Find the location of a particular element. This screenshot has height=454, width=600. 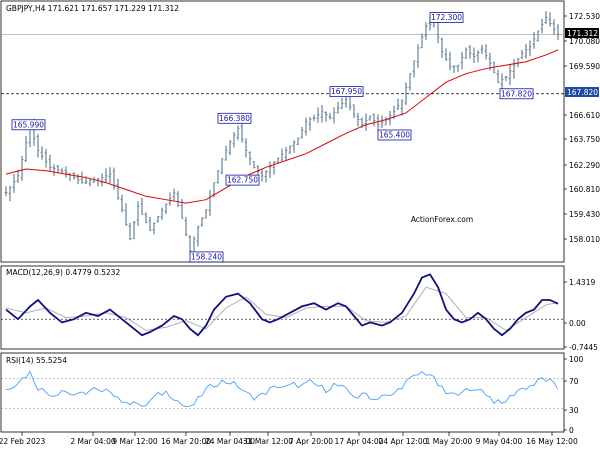

time-axis-label: 2 Mar 04:00 is located at coordinates (93, 441).